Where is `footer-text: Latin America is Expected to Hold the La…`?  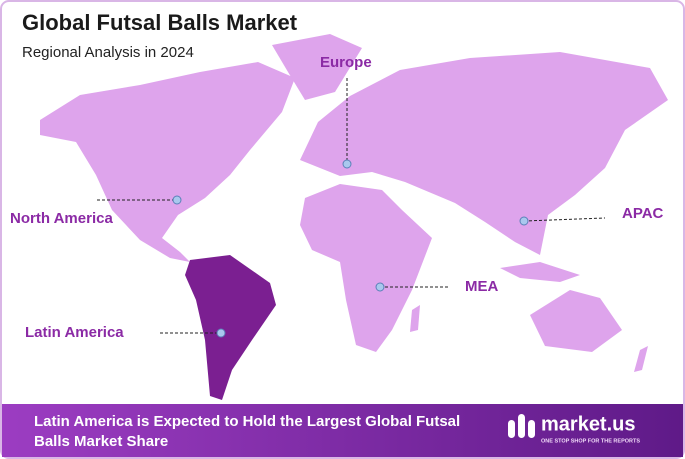
footer-text: Latin America is Expected to Hold the La… is located at coordinates (247, 431).